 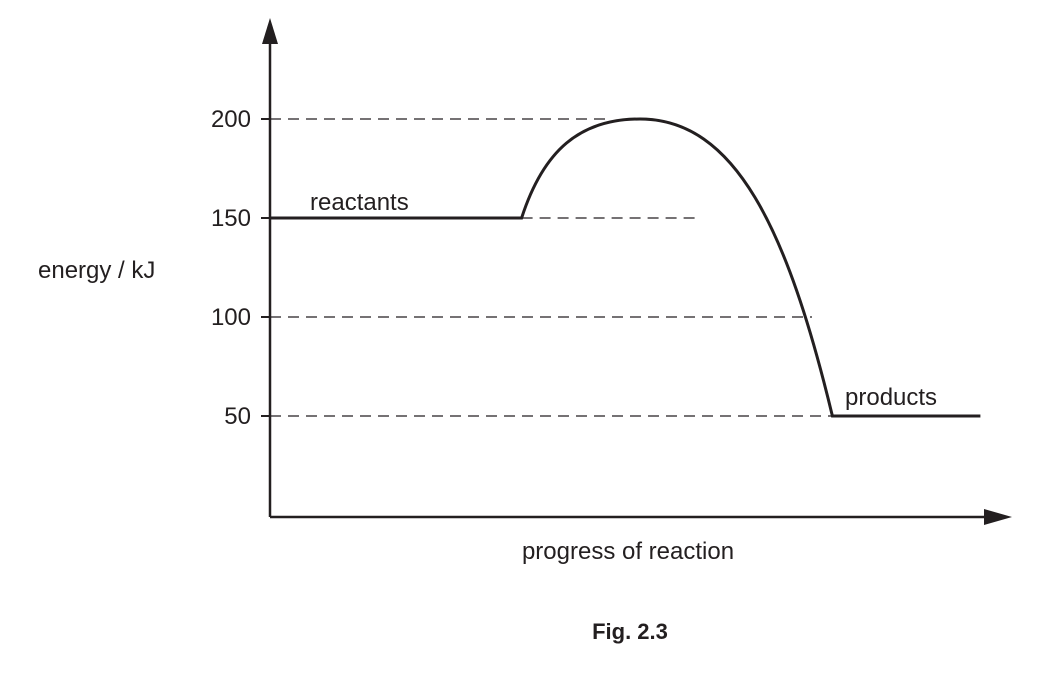 I want to click on y-axis-arrow, so click(x=270, y=31).